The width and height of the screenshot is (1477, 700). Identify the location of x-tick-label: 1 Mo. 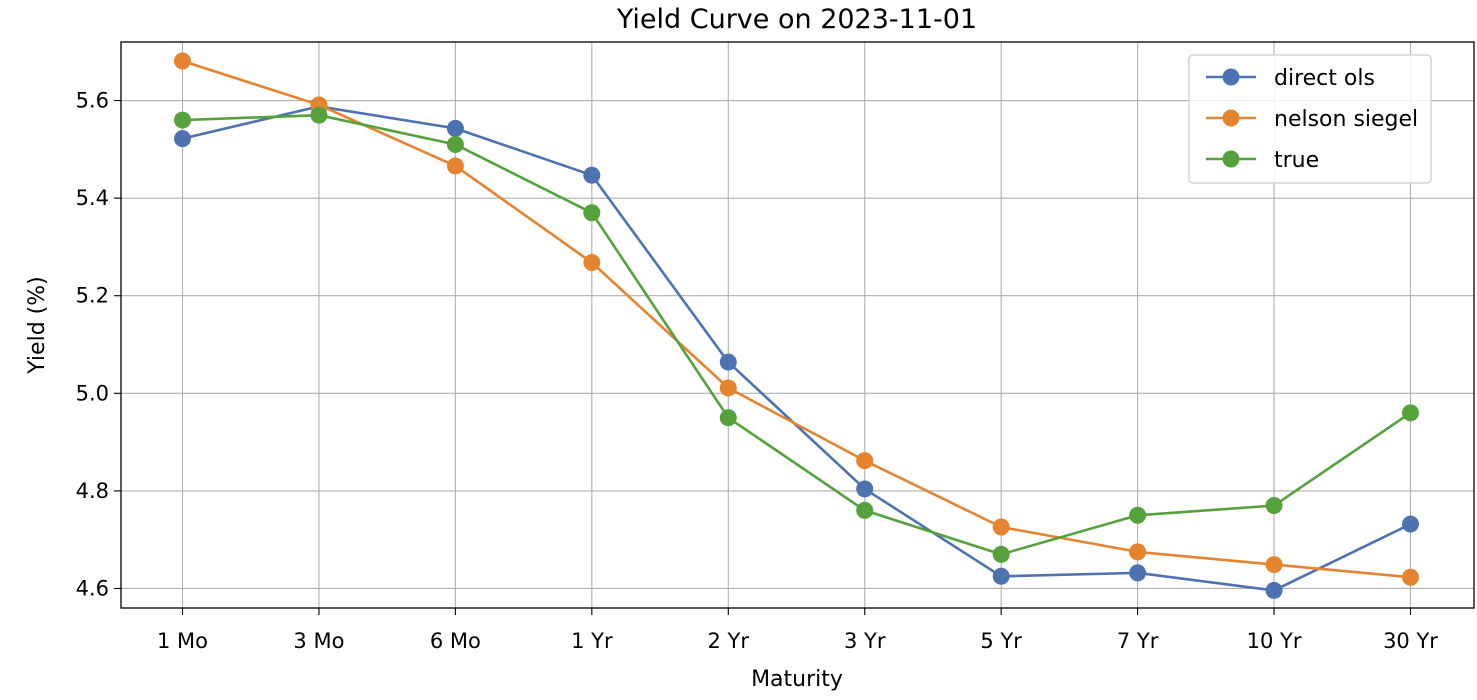
(182, 641).